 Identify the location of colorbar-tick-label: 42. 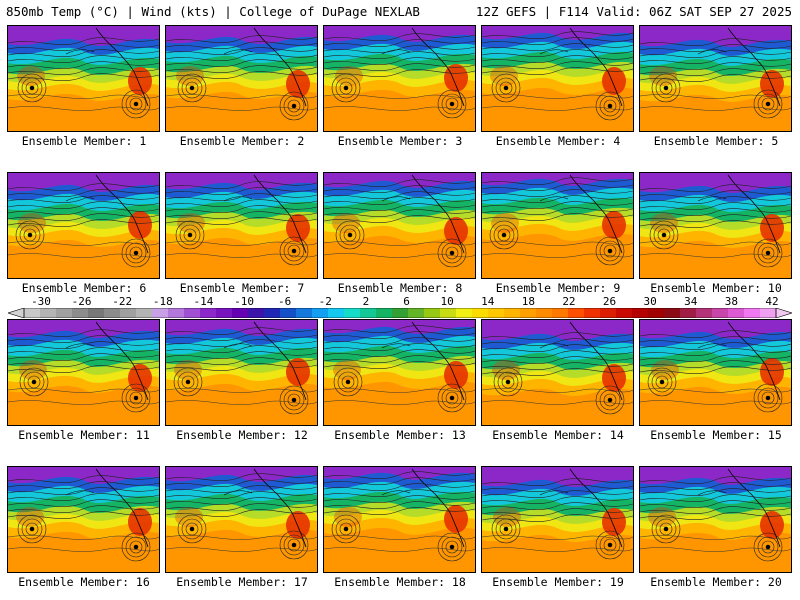
(772, 301).